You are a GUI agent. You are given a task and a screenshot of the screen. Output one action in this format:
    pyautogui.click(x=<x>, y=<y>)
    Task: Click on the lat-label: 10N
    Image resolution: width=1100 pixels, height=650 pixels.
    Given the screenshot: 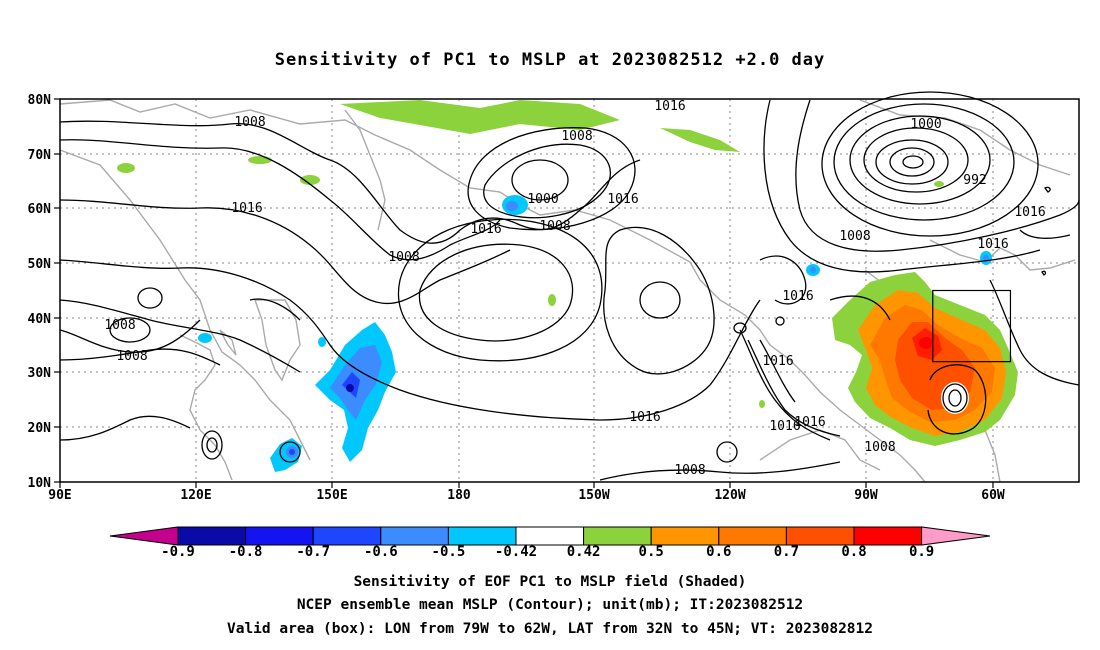 What is the action you would take?
    pyautogui.click(x=40, y=483)
    